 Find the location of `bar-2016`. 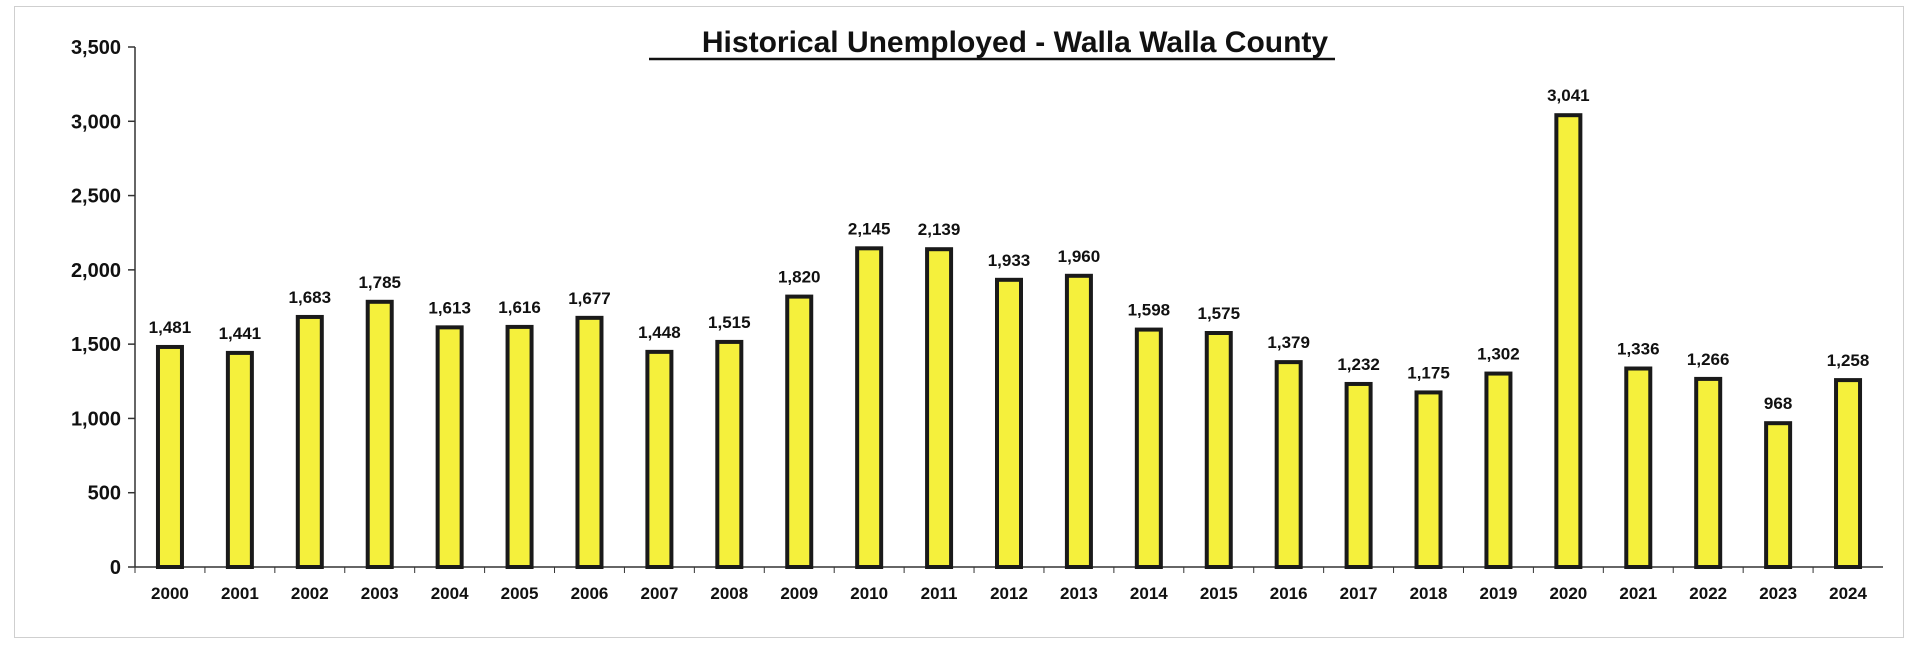

bar-2016 is located at coordinates (1288, 464).